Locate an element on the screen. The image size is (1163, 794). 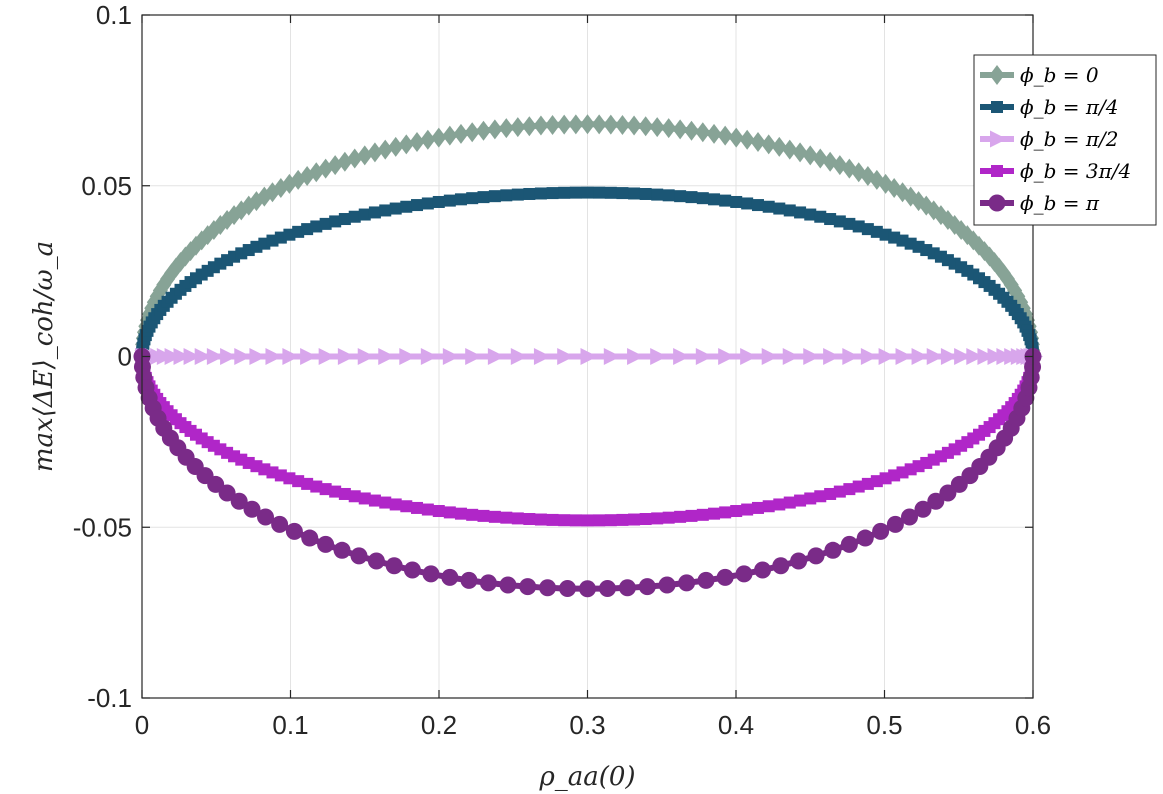
x-tick-label: 0.2 is located at coordinates (439, 725).